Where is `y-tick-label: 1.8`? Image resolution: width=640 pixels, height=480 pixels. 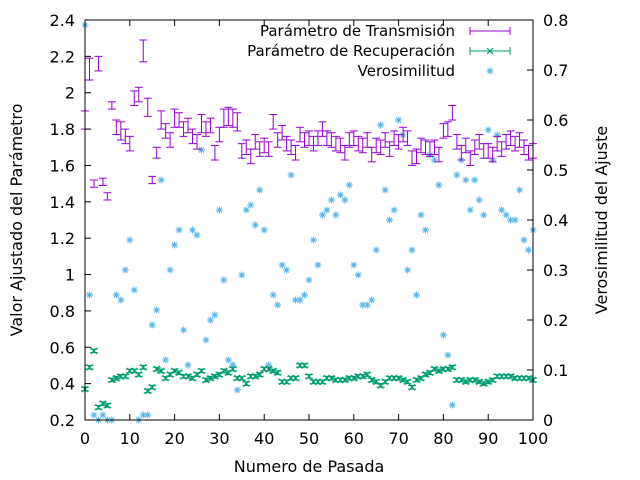
y-tick-label: 1.8 is located at coordinates (62, 129).